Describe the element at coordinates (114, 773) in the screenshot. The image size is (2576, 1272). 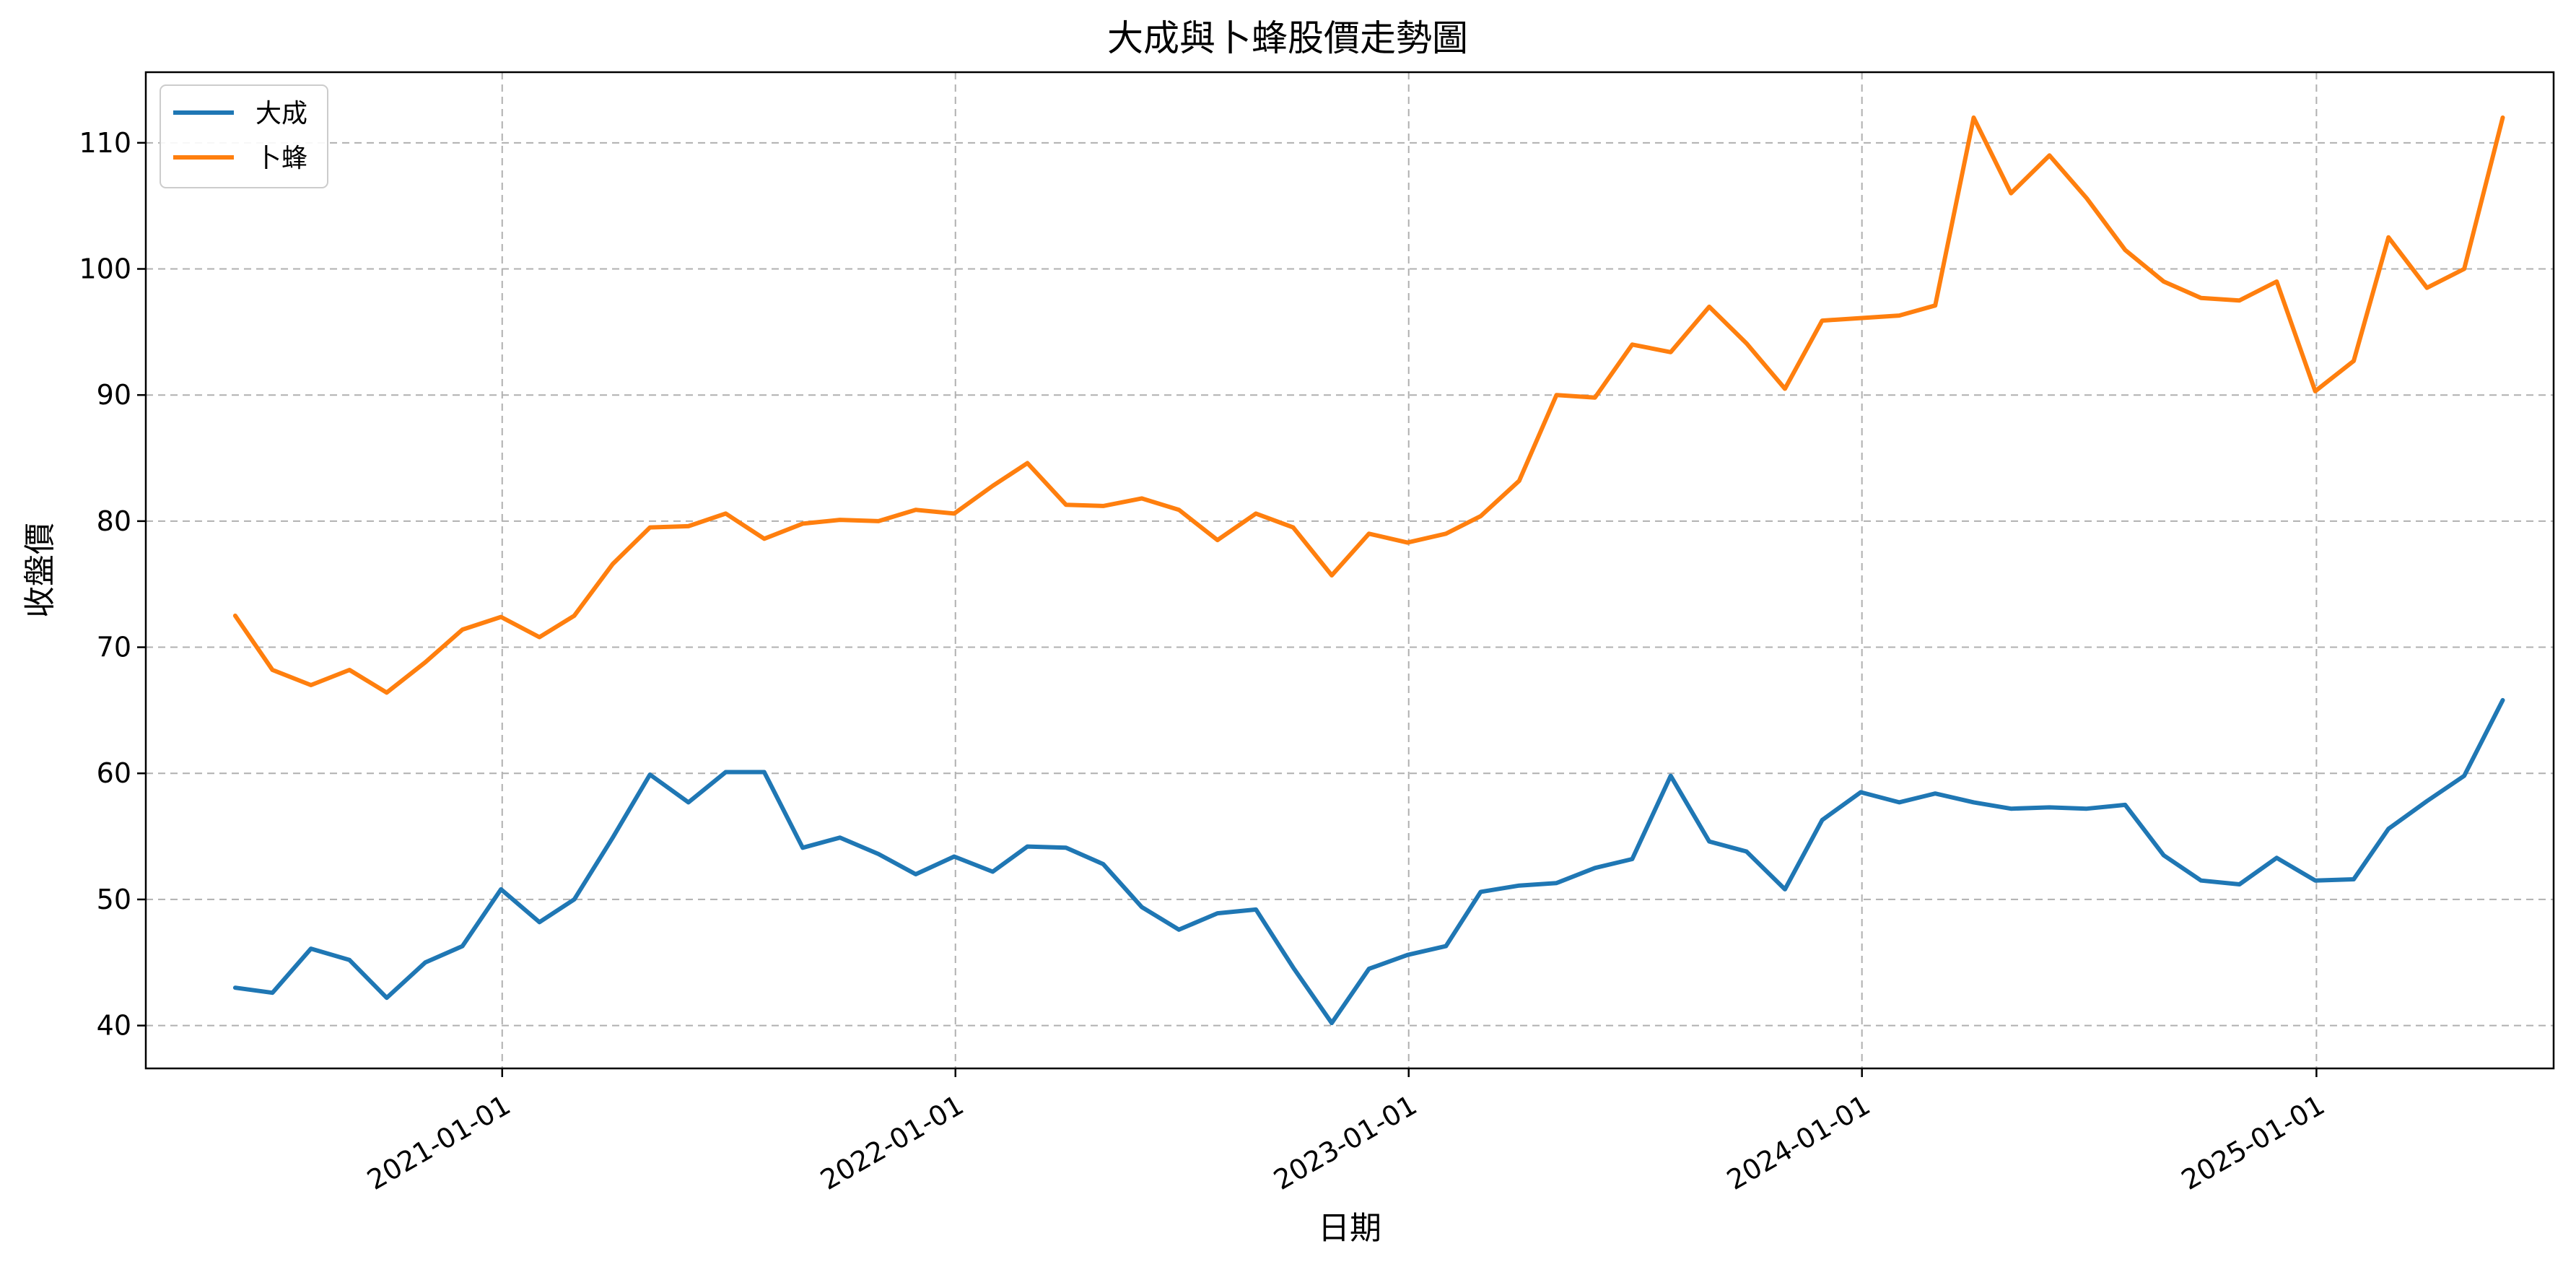
I see `y-tick-label: 60` at that location.